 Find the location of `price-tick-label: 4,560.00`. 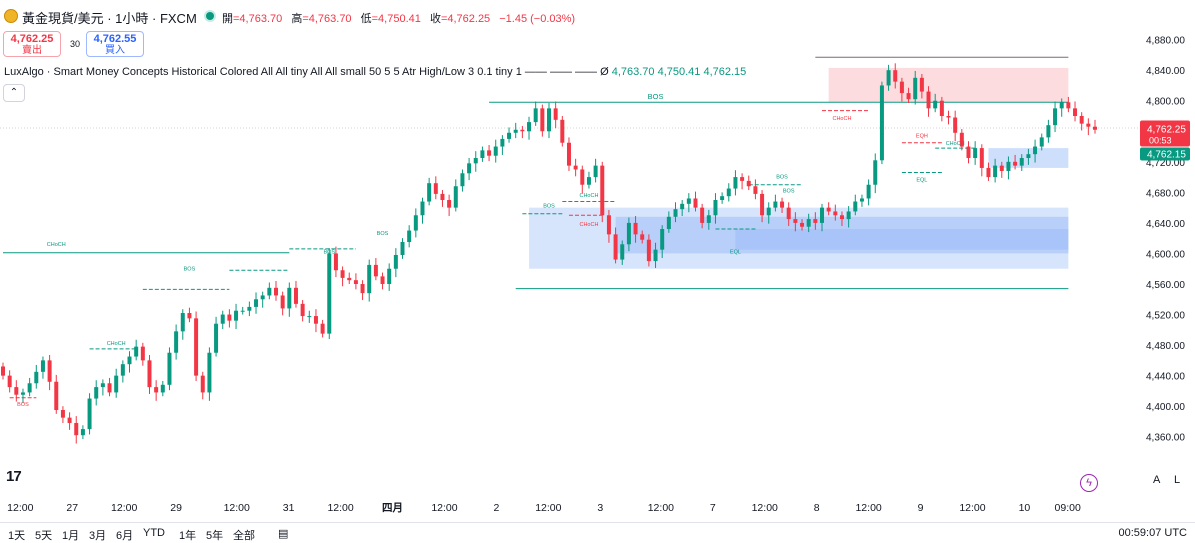

price-tick-label: 4,560.00 is located at coordinates (1165, 285).